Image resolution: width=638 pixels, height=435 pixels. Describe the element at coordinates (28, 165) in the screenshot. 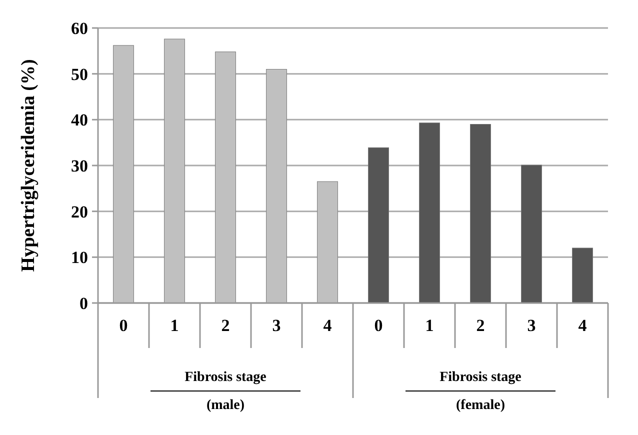

I see `y-axis-title: Hypertriglyceridemia (%)` at that location.